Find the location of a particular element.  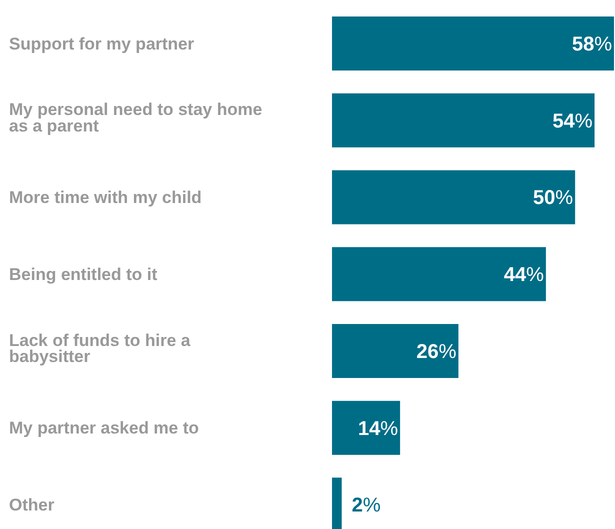

y-tick-label: My personal need to stay home as a parent is located at coordinates (135, 118).